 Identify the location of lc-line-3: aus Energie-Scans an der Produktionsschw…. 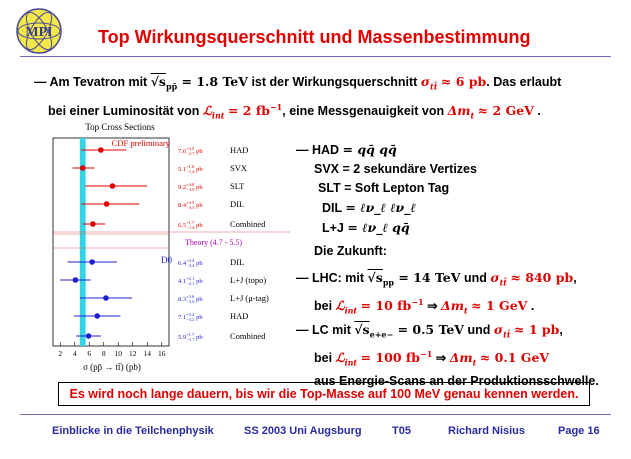
(456, 381).